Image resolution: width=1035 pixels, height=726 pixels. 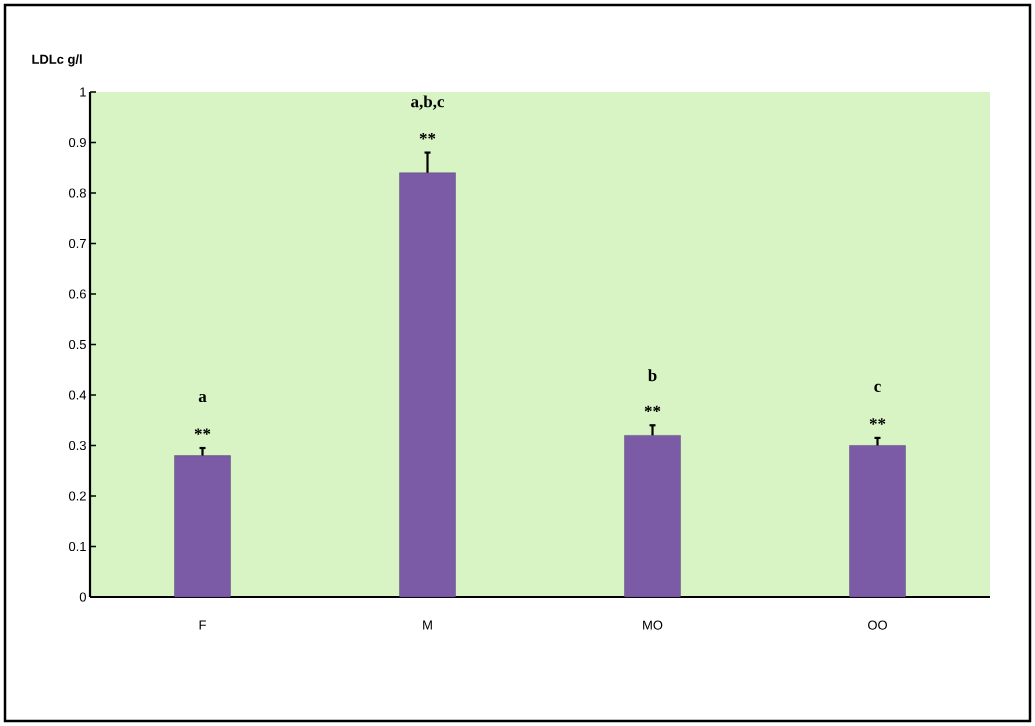 I want to click on x-tick-label: OO, so click(x=877, y=625).